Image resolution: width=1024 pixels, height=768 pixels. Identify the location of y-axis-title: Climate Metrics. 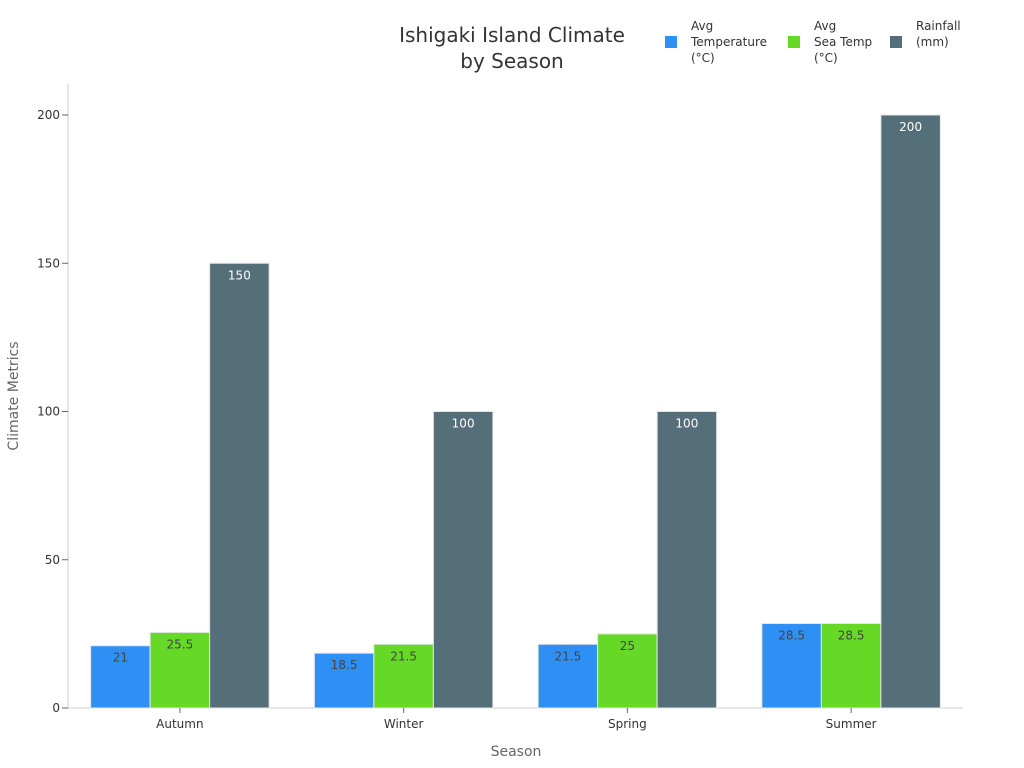
(14, 395).